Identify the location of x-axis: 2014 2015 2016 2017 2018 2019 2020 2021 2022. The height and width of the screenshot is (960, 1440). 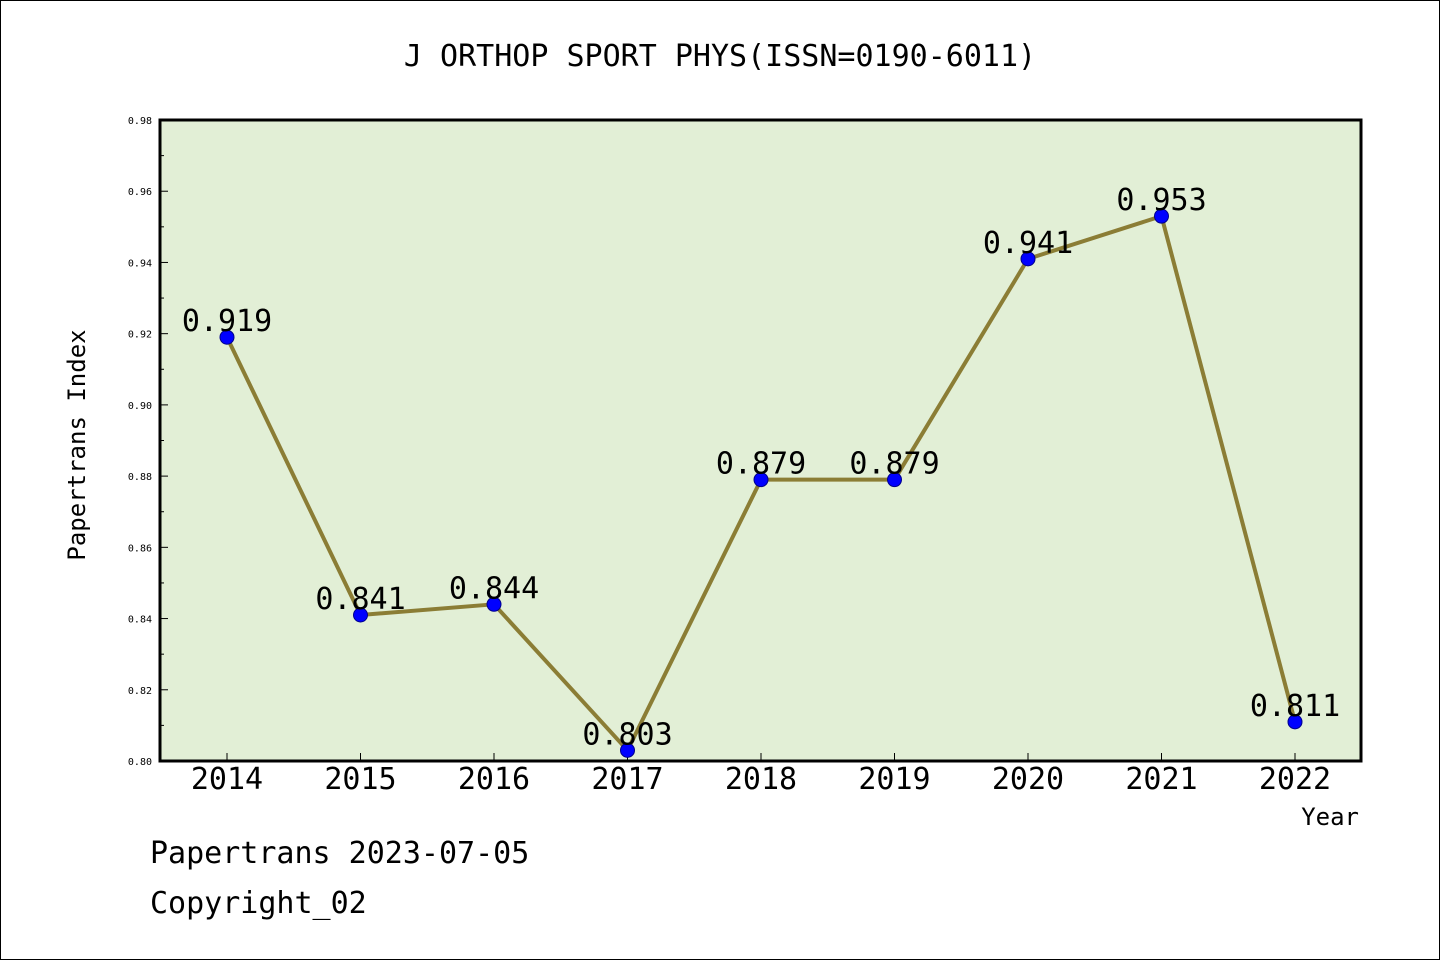
(761, 775).